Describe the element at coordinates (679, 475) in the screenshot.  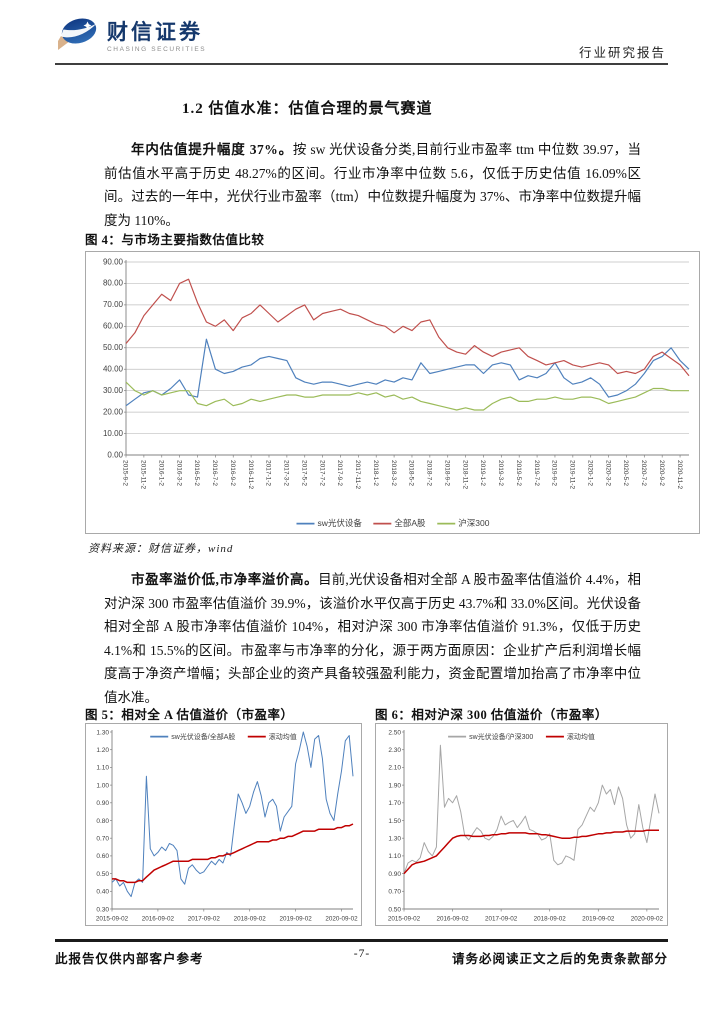
I see `svg-text: 2020-11-2` at that location.